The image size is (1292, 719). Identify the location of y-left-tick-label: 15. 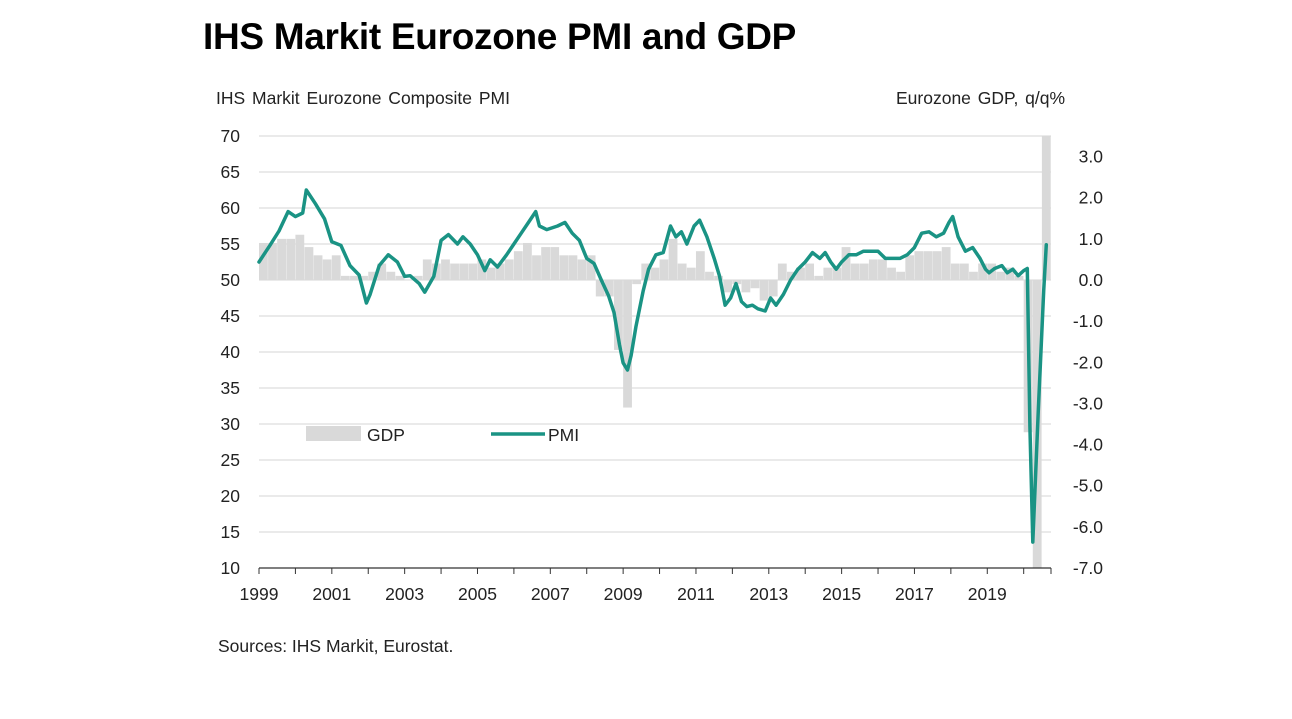
(230, 532).